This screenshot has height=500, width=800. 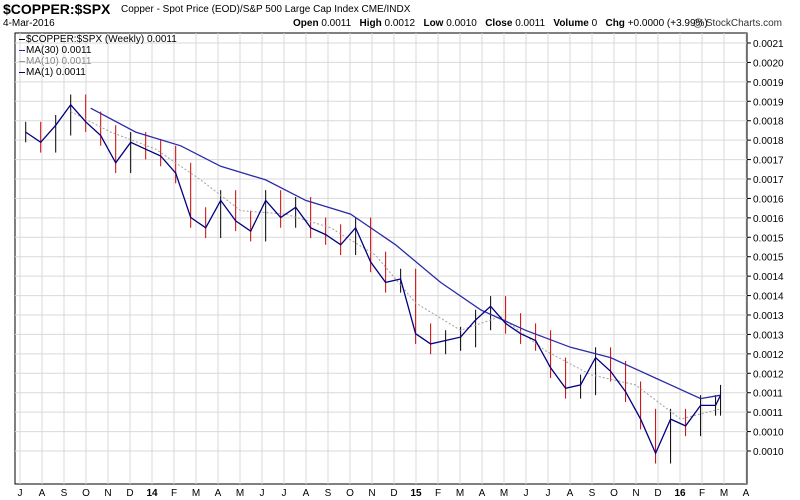 What do you see at coordinates (768, 63) in the screenshot?
I see `y-tick-label: 0.0020` at bounding box center [768, 63].